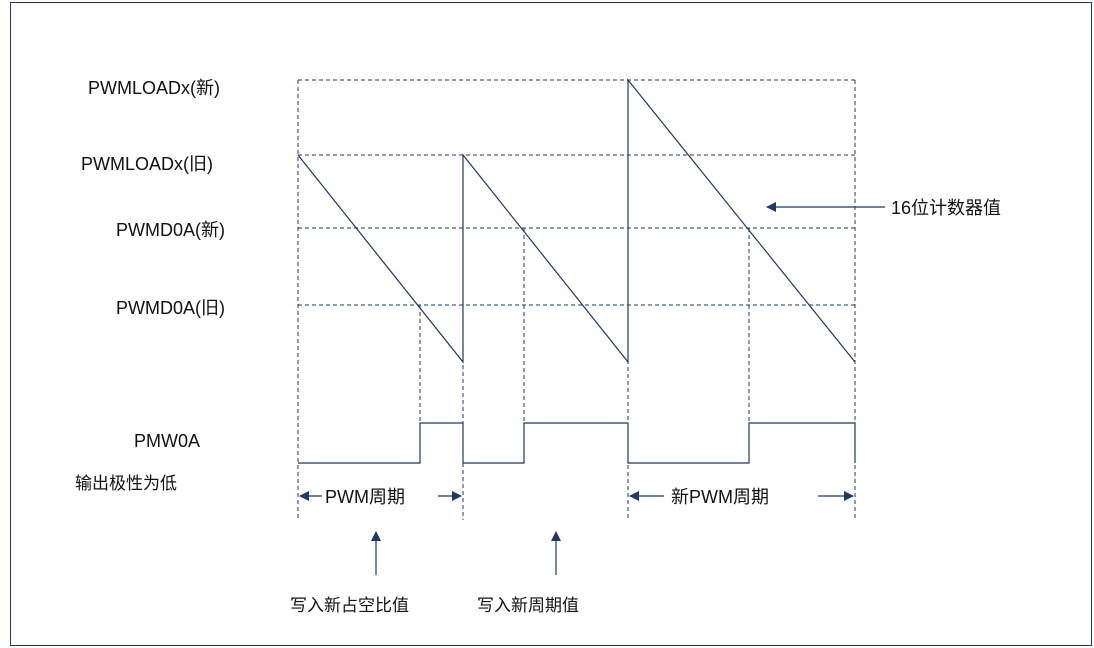  What do you see at coordinates (577, 443) in the screenshot?
I see `pwm-output-waveform` at bounding box center [577, 443].